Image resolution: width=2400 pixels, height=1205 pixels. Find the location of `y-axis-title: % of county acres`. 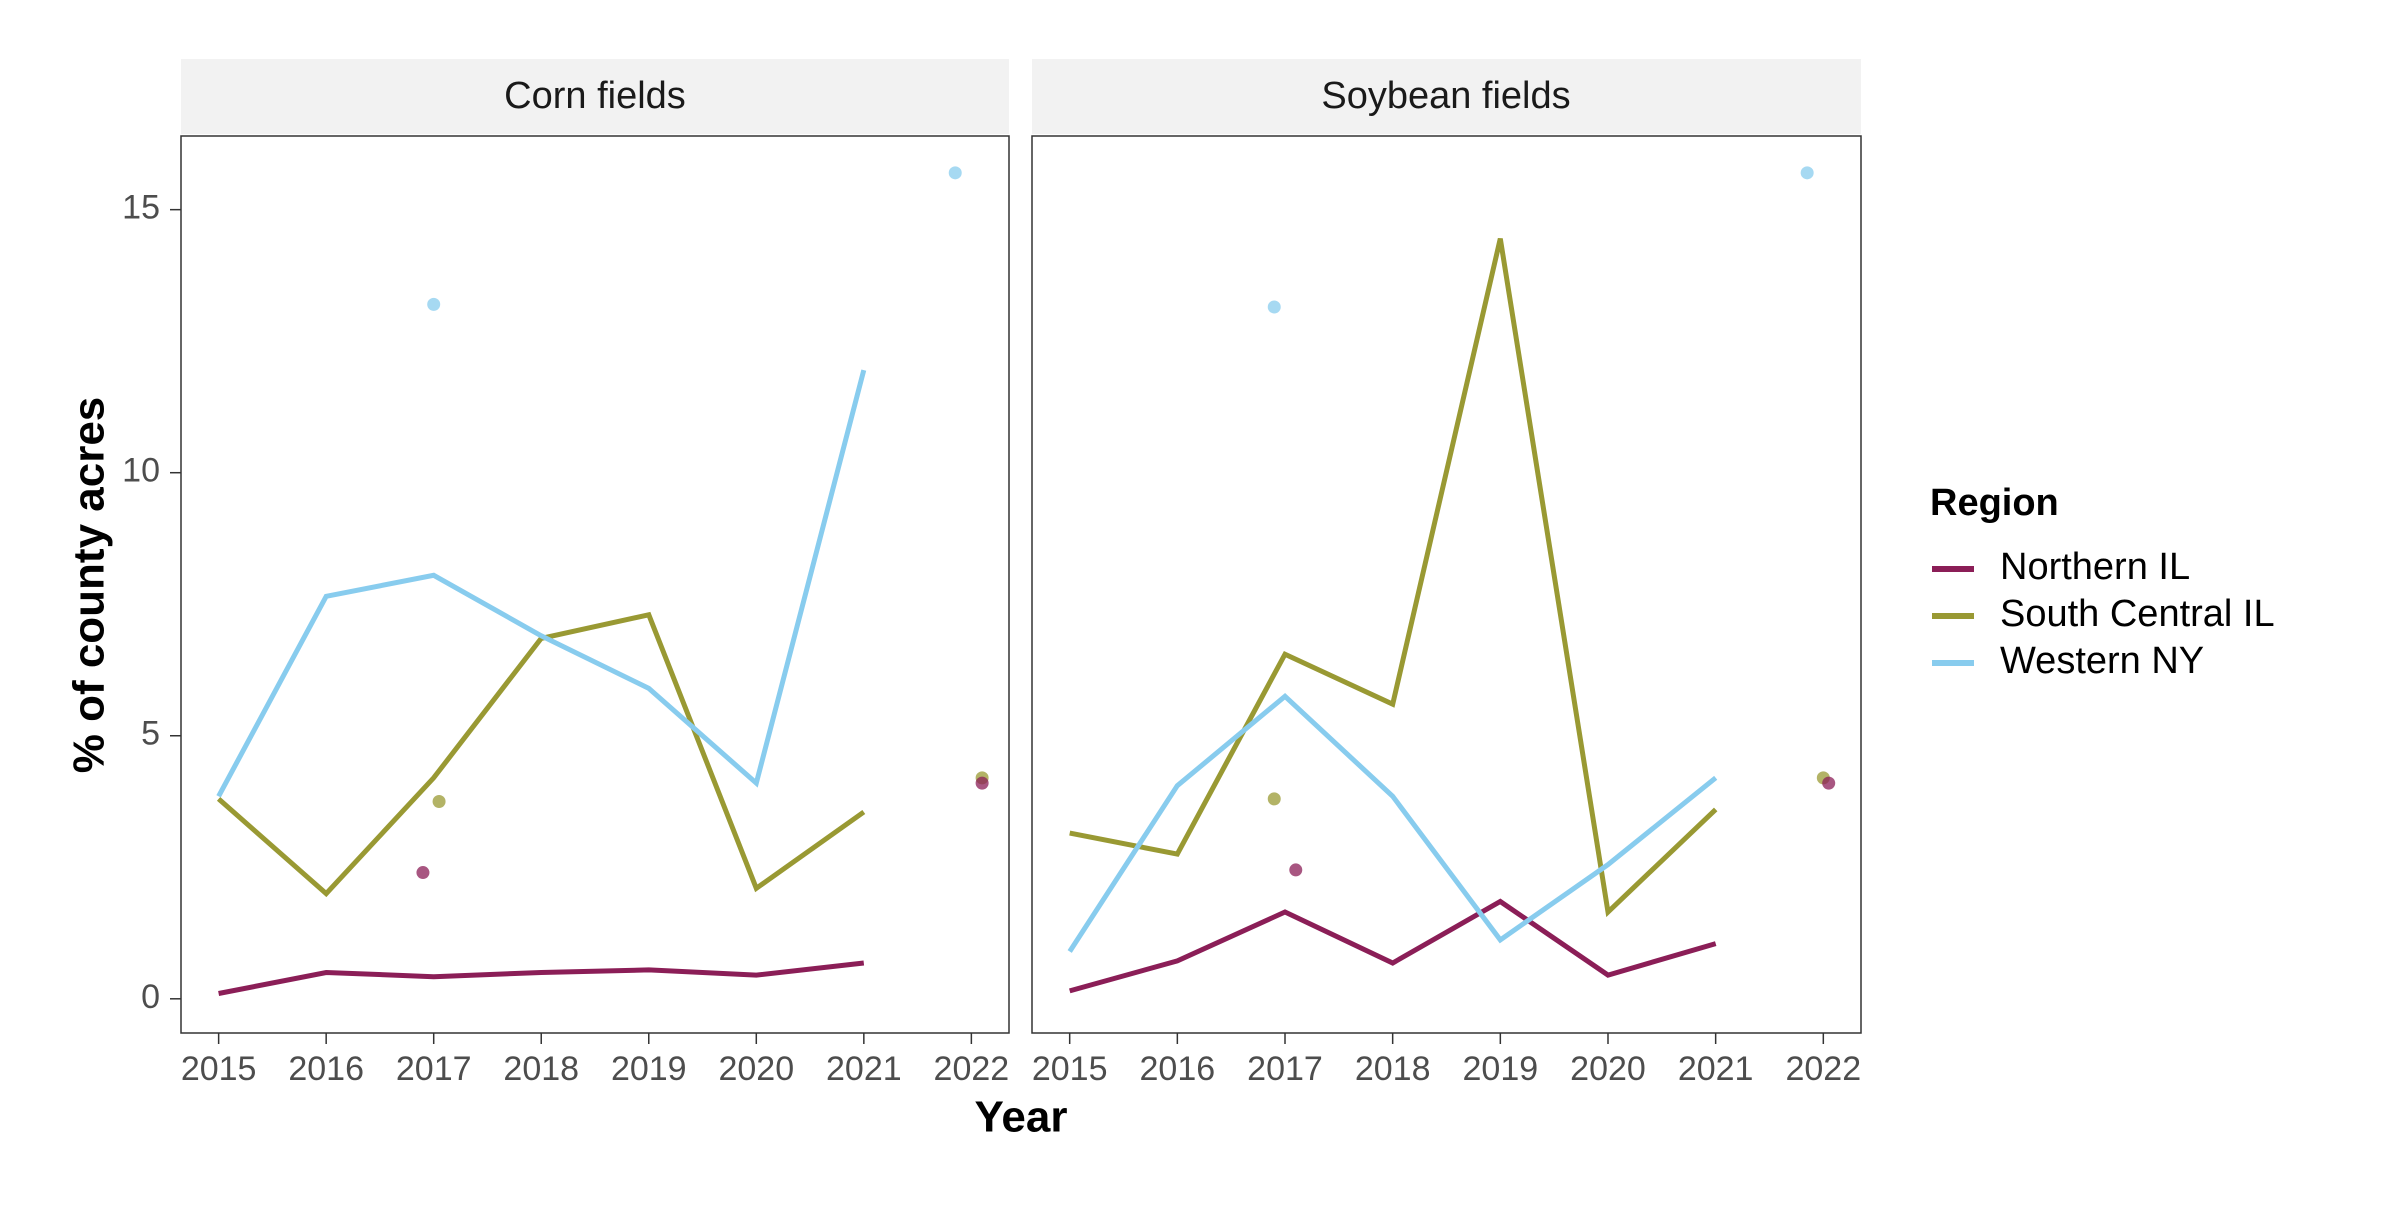

y-axis-title: % of county acres is located at coordinates (89, 585).